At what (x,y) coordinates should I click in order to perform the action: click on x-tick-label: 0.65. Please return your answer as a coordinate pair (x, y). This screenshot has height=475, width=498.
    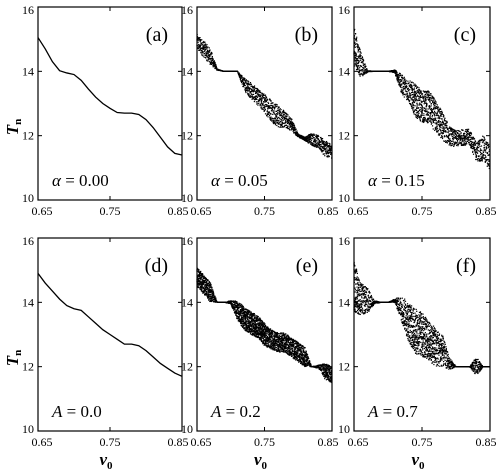
    Looking at the image, I should click on (201, 211).